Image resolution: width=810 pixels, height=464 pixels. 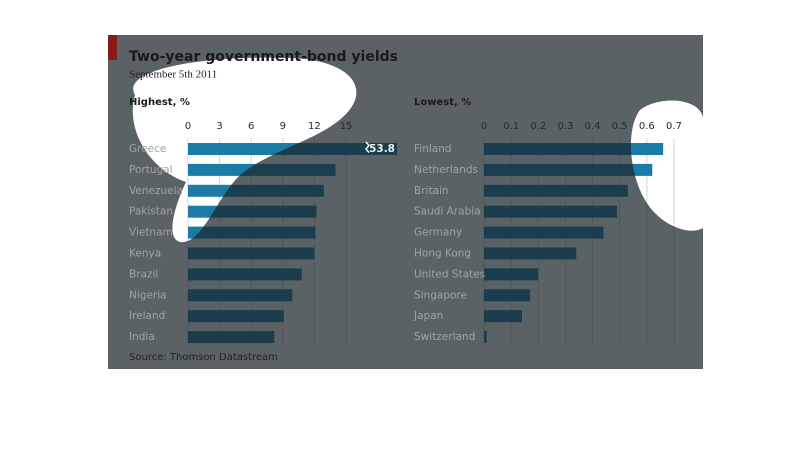 What do you see at coordinates (674, 126) in the screenshot?
I see `x-tick-label: 0.7` at bounding box center [674, 126].